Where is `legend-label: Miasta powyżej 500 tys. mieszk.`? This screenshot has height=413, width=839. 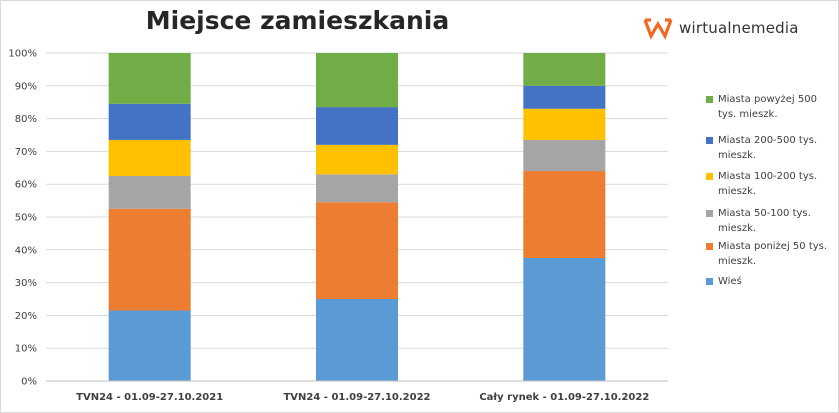
legend-label: Miasta powyżej 500 tys. mieszk. is located at coordinates (767, 107).